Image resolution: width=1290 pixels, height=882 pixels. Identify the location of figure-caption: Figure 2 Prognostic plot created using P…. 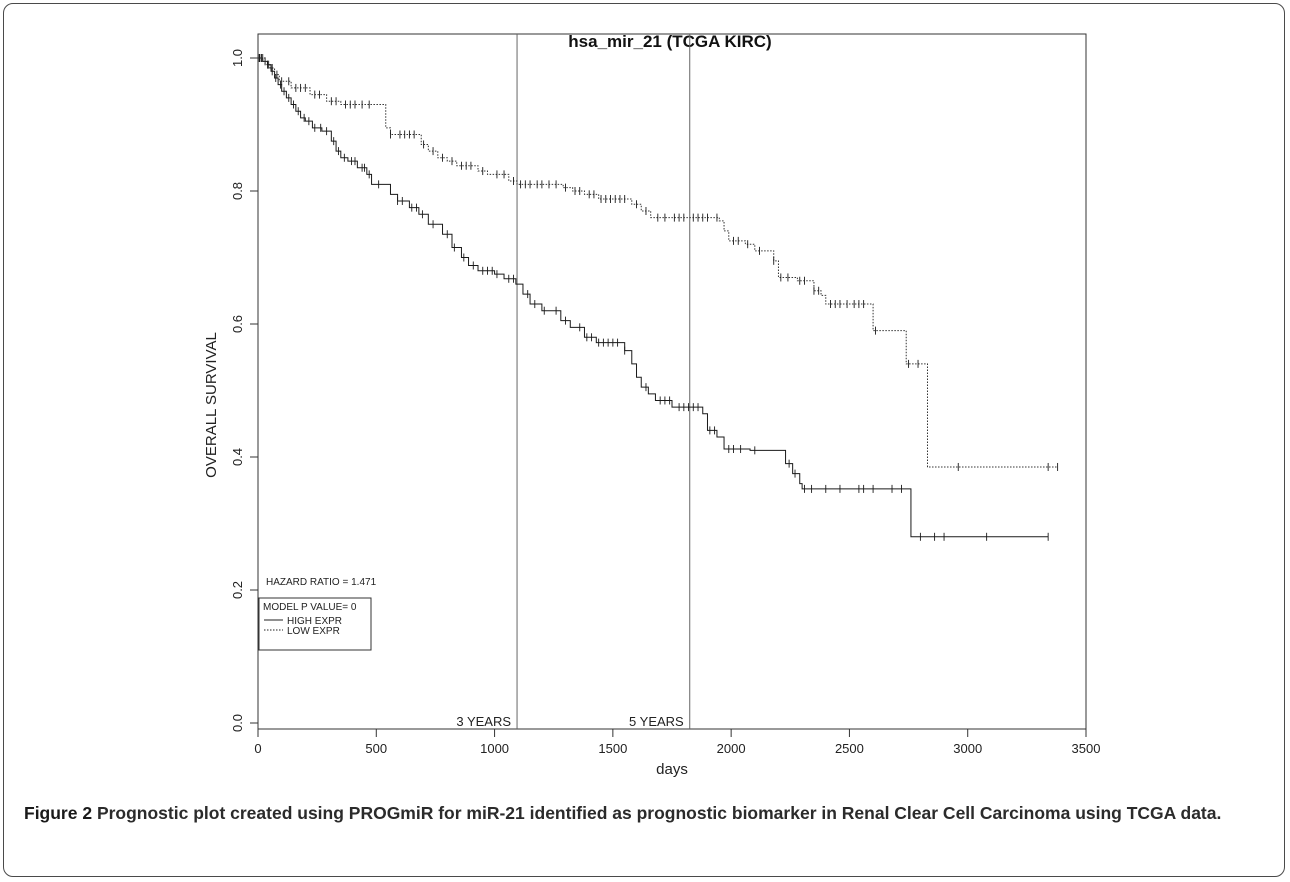
(644, 813).